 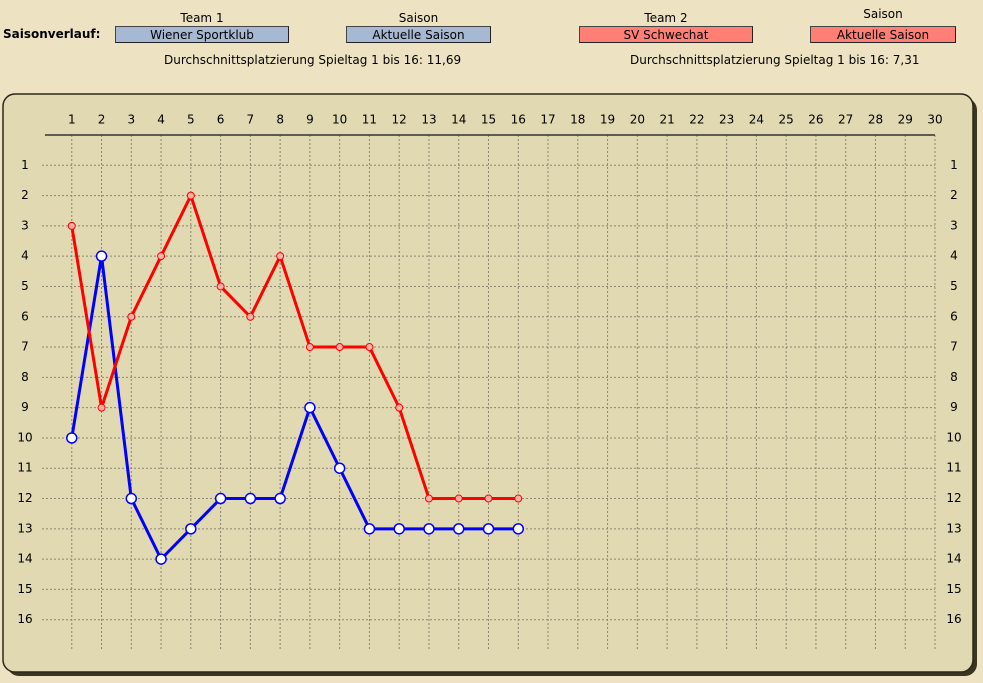 I want to click on x-tick-label: 12, so click(x=399, y=120).